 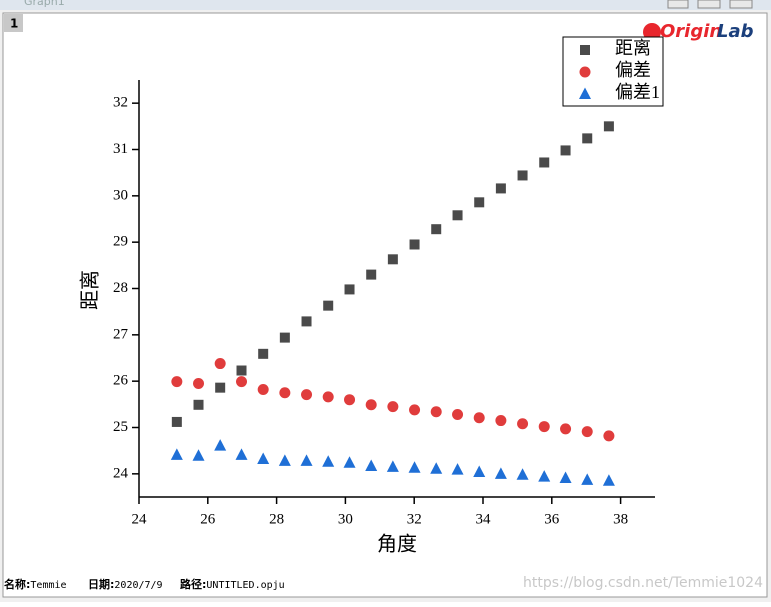 I want to click on y-tick-label: 27, so click(x=121, y=334).